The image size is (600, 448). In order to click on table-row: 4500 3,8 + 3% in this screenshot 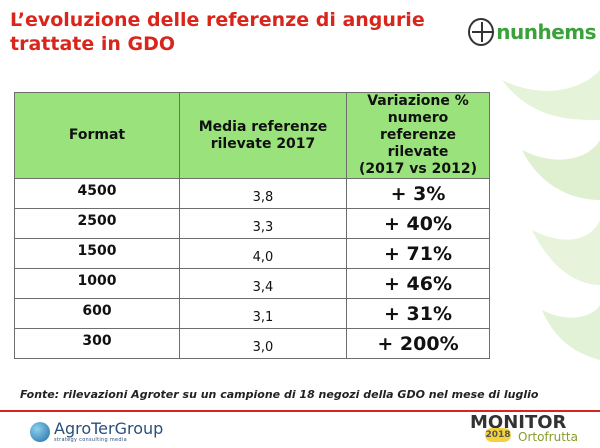, I will do `click(252, 193)`.